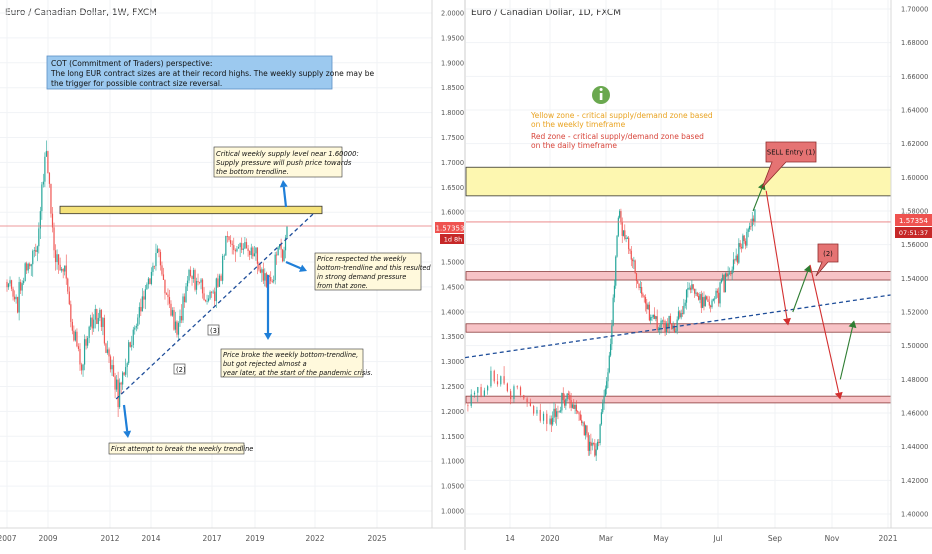 Image resolution: width=932 pixels, height=554 pixels. I want to click on red-note-line2: on the daily timeframe, so click(574, 145).